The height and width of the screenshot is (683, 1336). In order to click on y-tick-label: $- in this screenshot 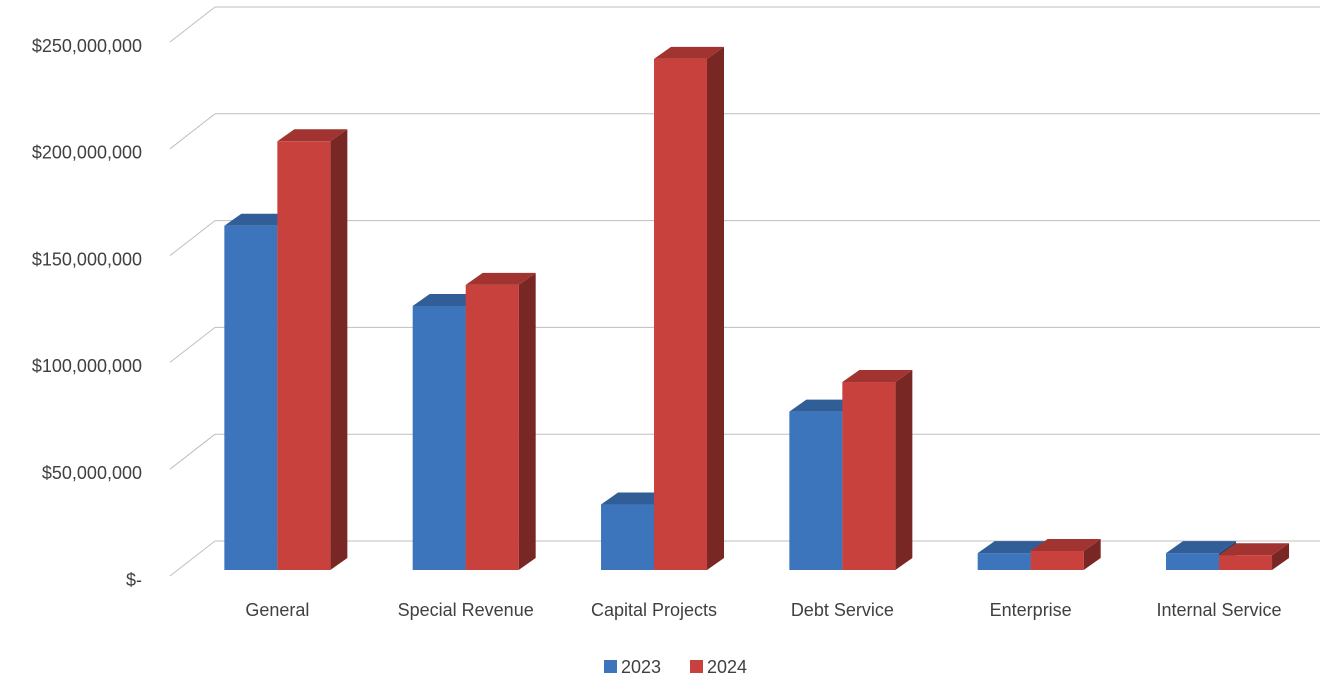, I will do `click(134, 580)`.